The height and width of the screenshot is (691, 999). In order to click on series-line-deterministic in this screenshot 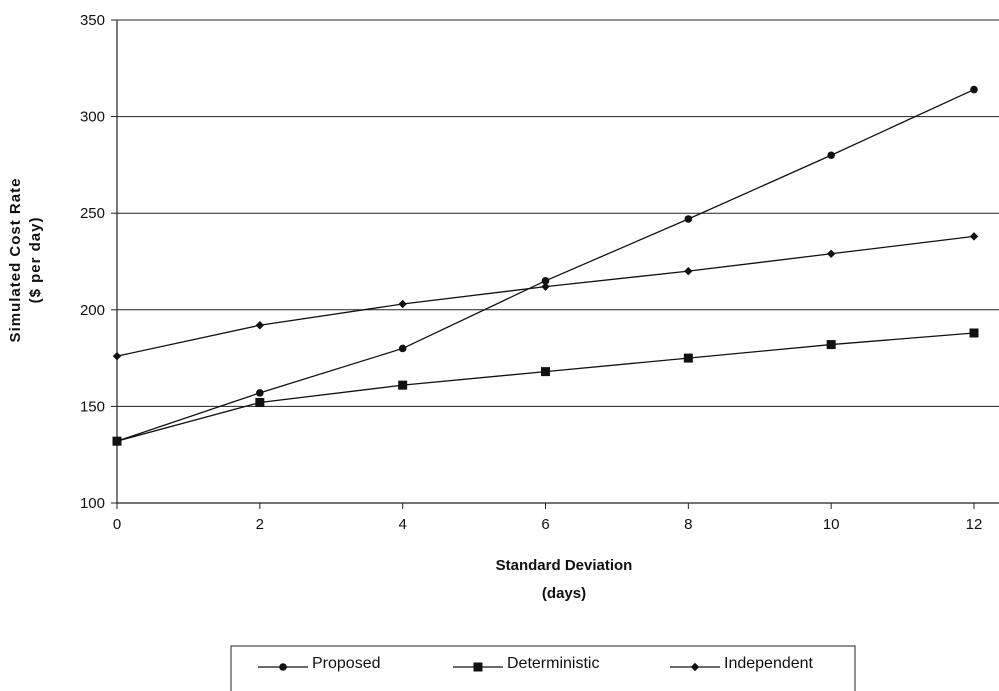, I will do `click(545, 387)`.